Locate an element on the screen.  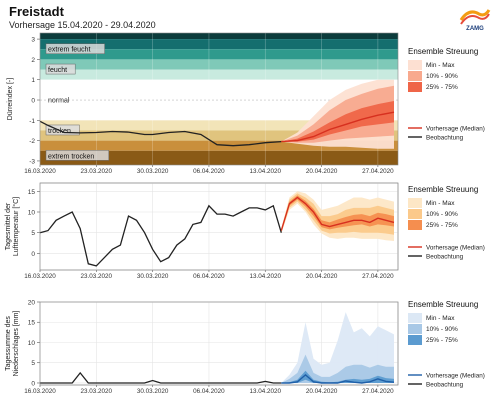
y-tick-label: -1 is located at coordinates (32, 121).